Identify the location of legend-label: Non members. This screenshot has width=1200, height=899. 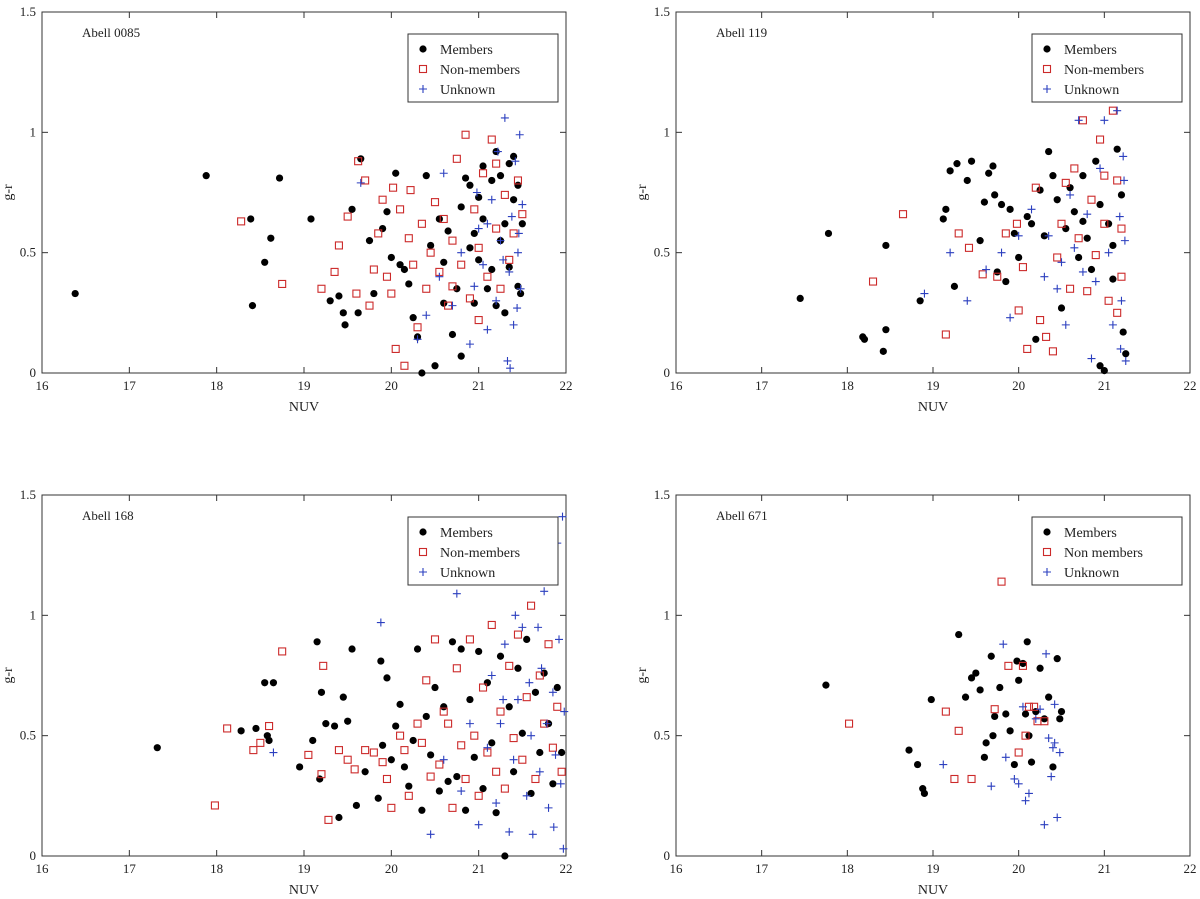
(1103, 553).